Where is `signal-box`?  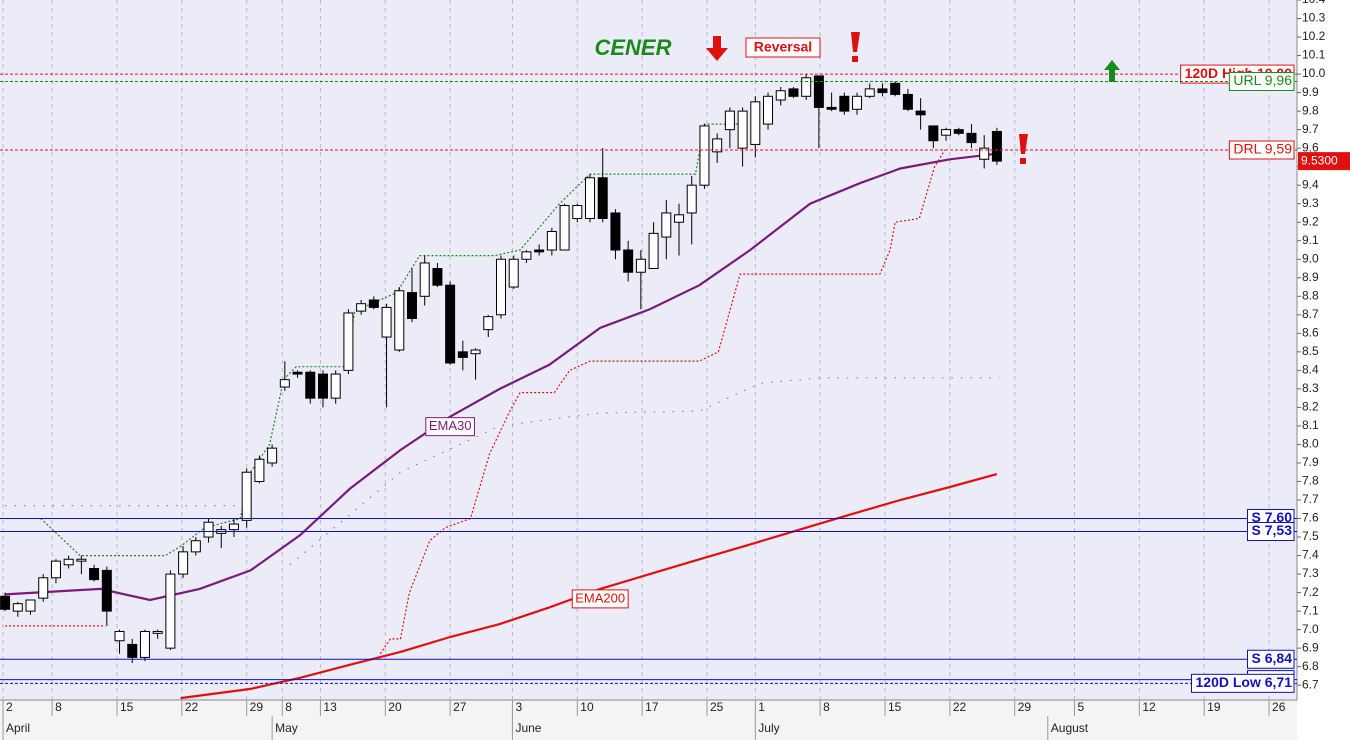 signal-box is located at coordinates (783, 47).